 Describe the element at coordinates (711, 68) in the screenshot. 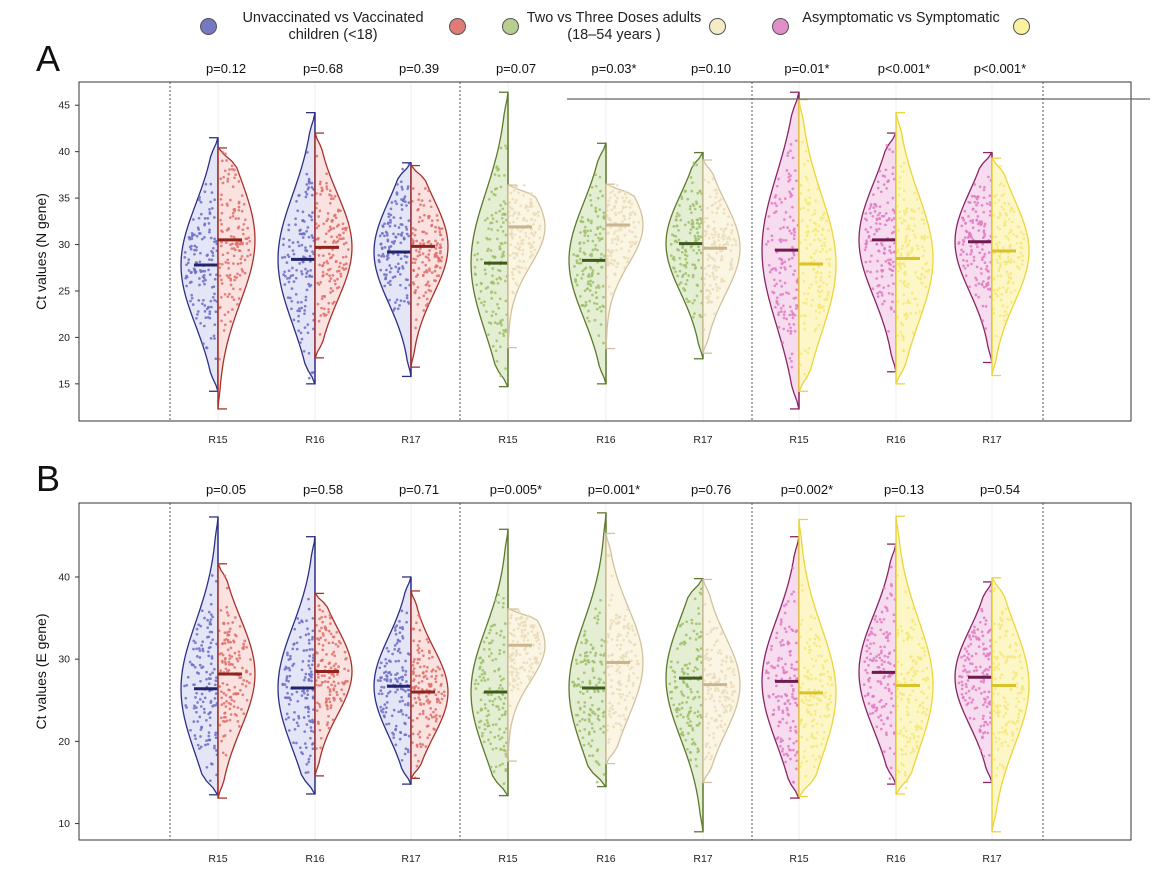

I see `p-value-label: p=0.10` at that location.